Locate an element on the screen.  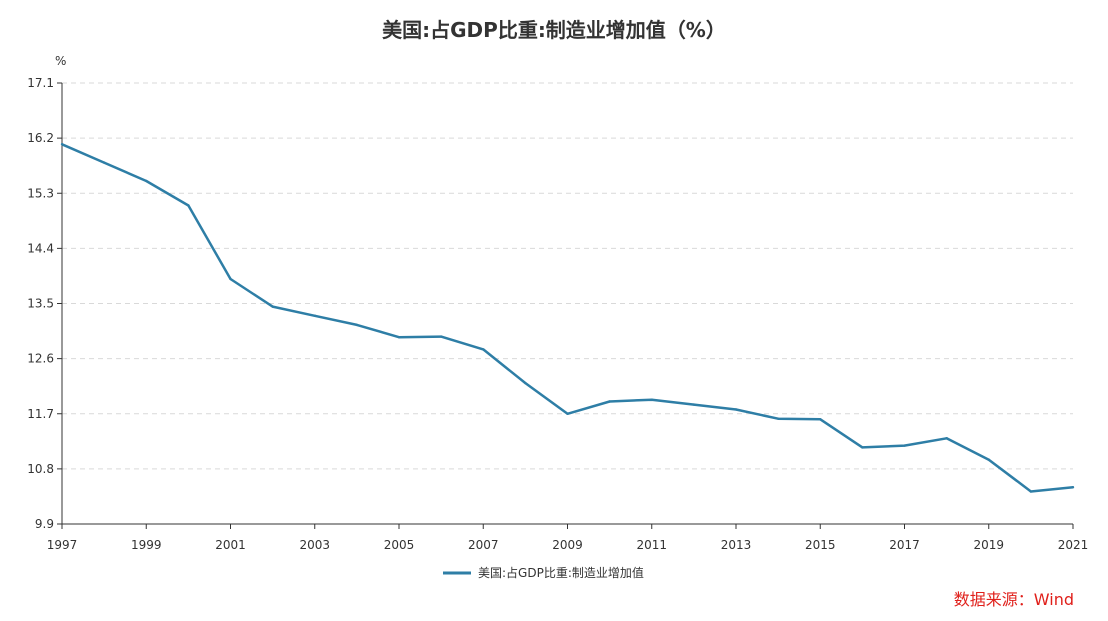
x-tick-label: 2017 is located at coordinates (904, 545).